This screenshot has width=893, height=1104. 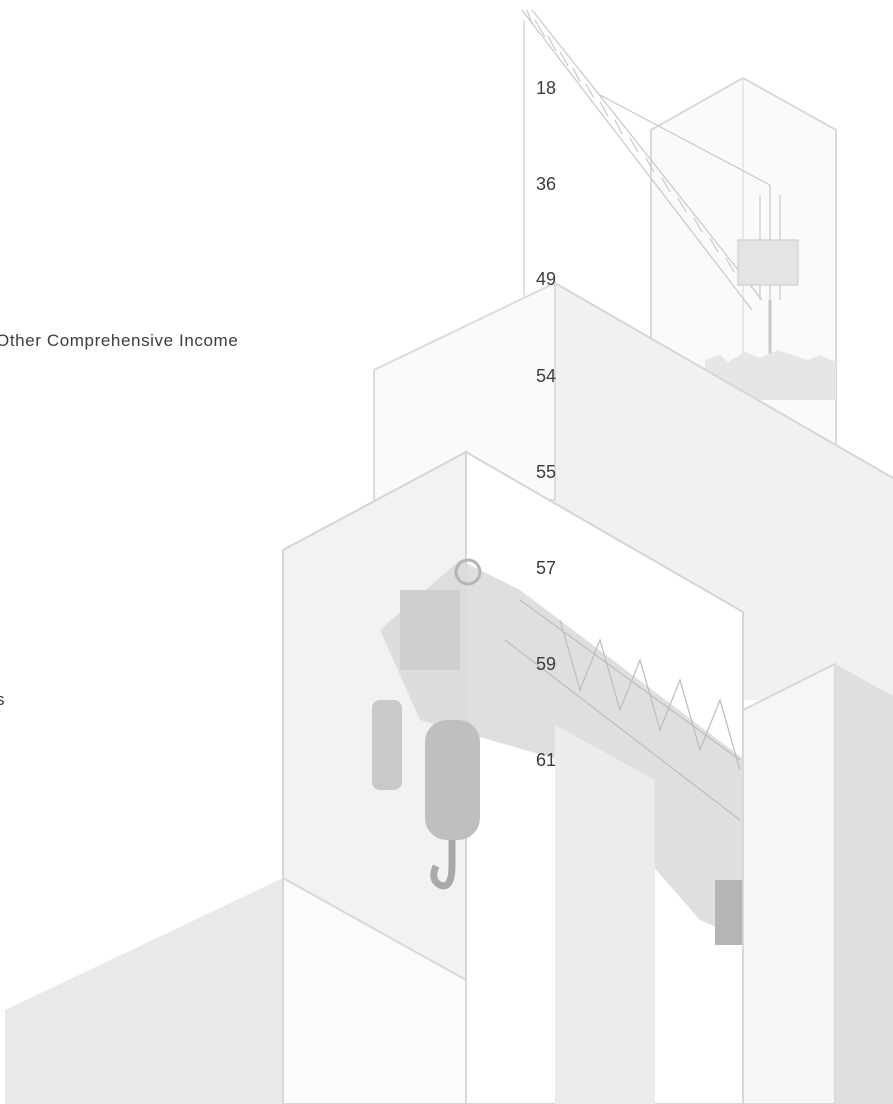 I want to click on toc-page-number: 49, so click(x=546, y=279).